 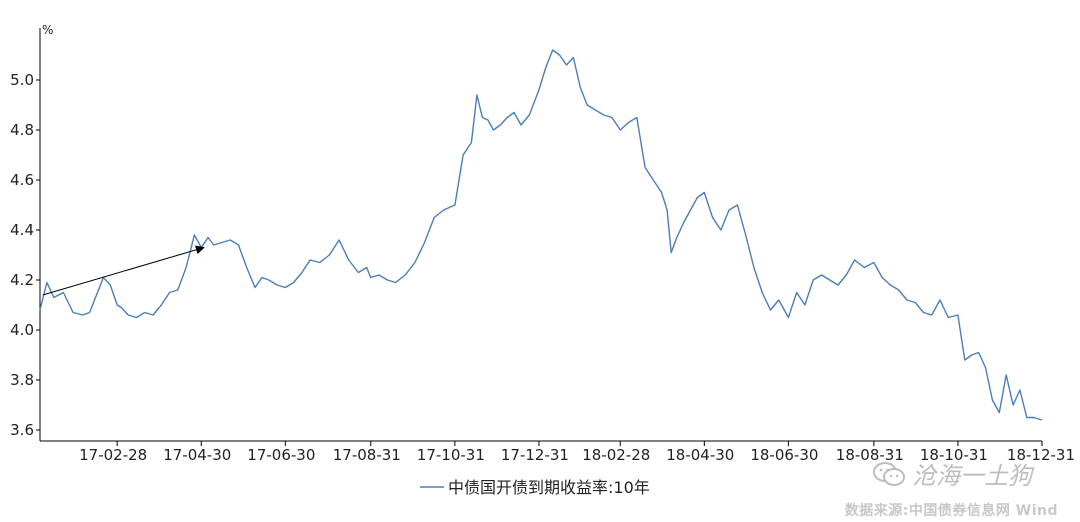 I want to click on x-tick-label: 18-08-31, so click(x=870, y=455).